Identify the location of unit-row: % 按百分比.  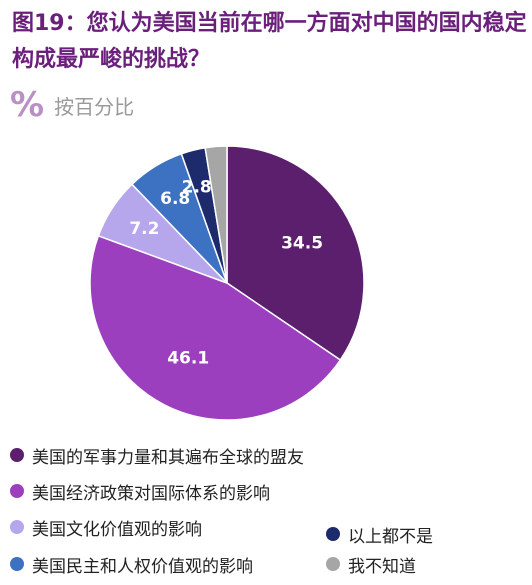
(72, 105).